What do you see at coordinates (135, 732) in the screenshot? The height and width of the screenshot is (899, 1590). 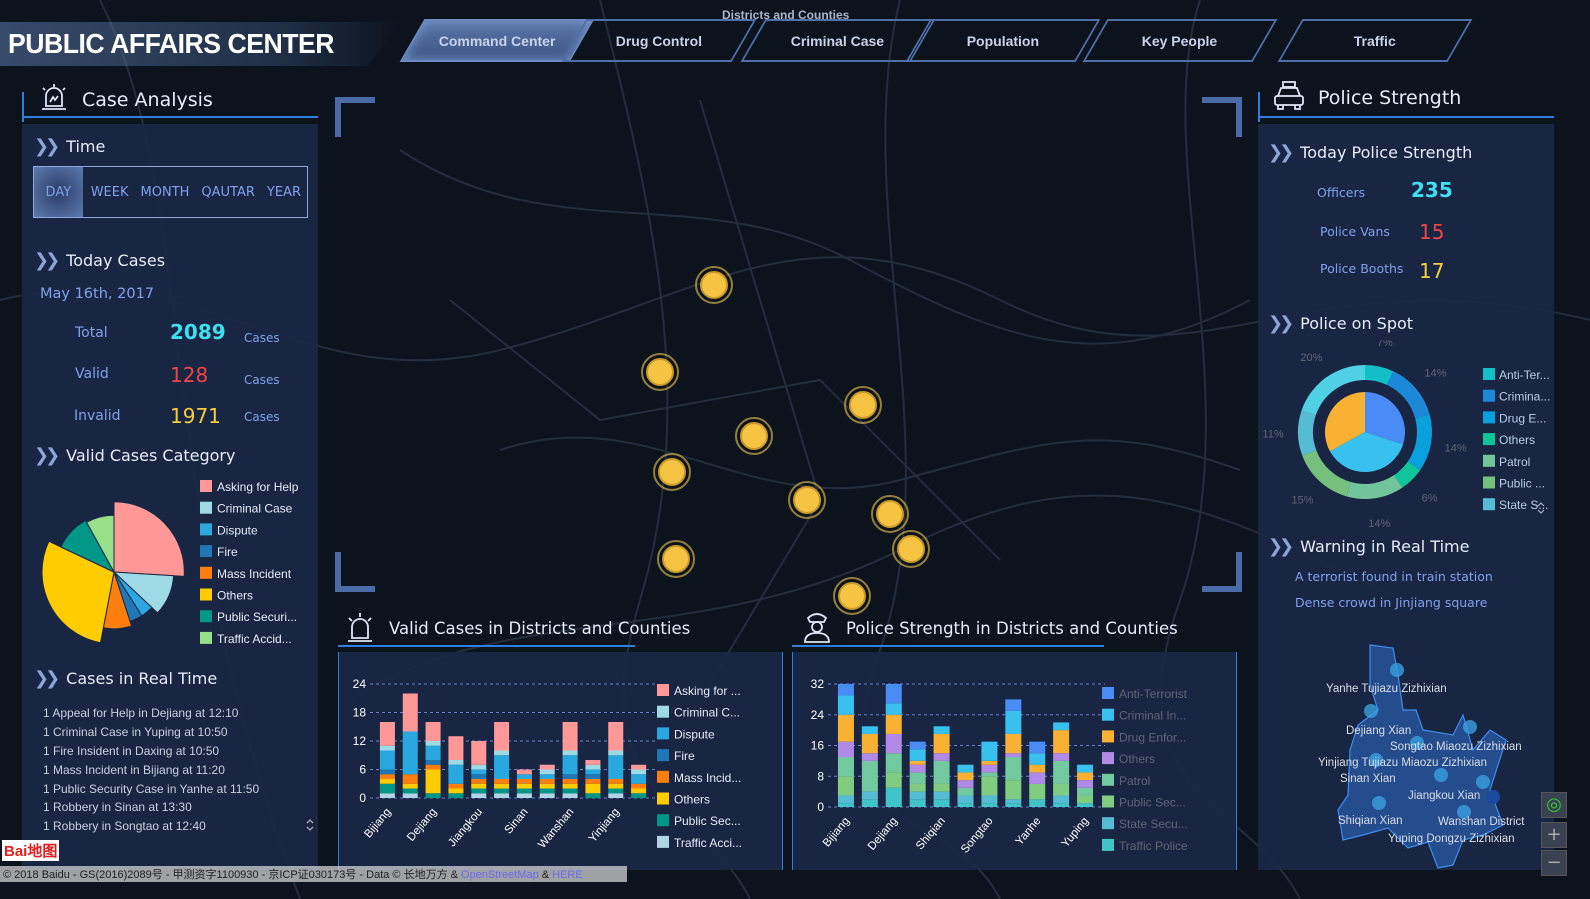 I see `list-item: 1 Criminal Case in Yuping at 10:50` at bounding box center [135, 732].